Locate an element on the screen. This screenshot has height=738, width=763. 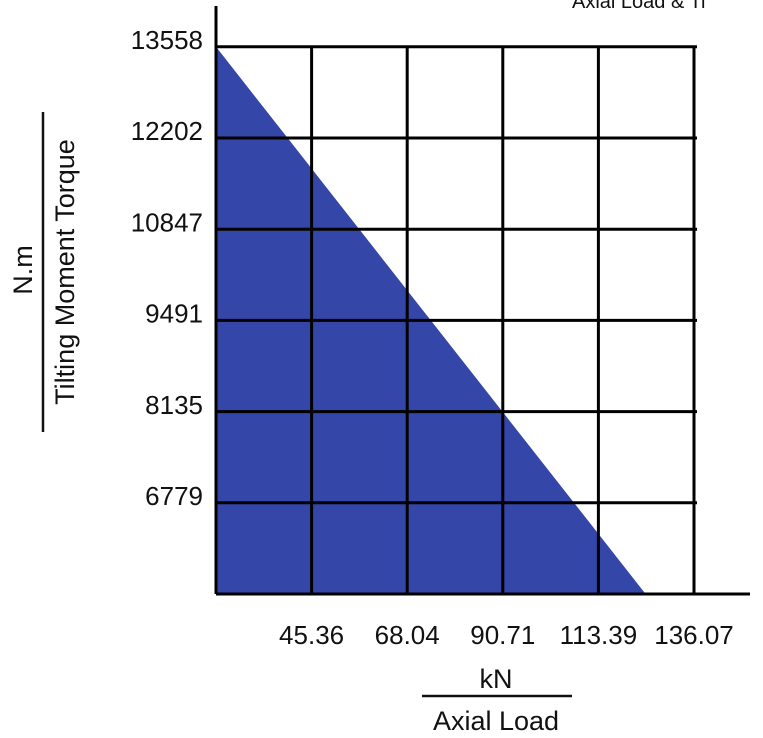
x-axis-unit: kN is located at coordinates (496, 679).